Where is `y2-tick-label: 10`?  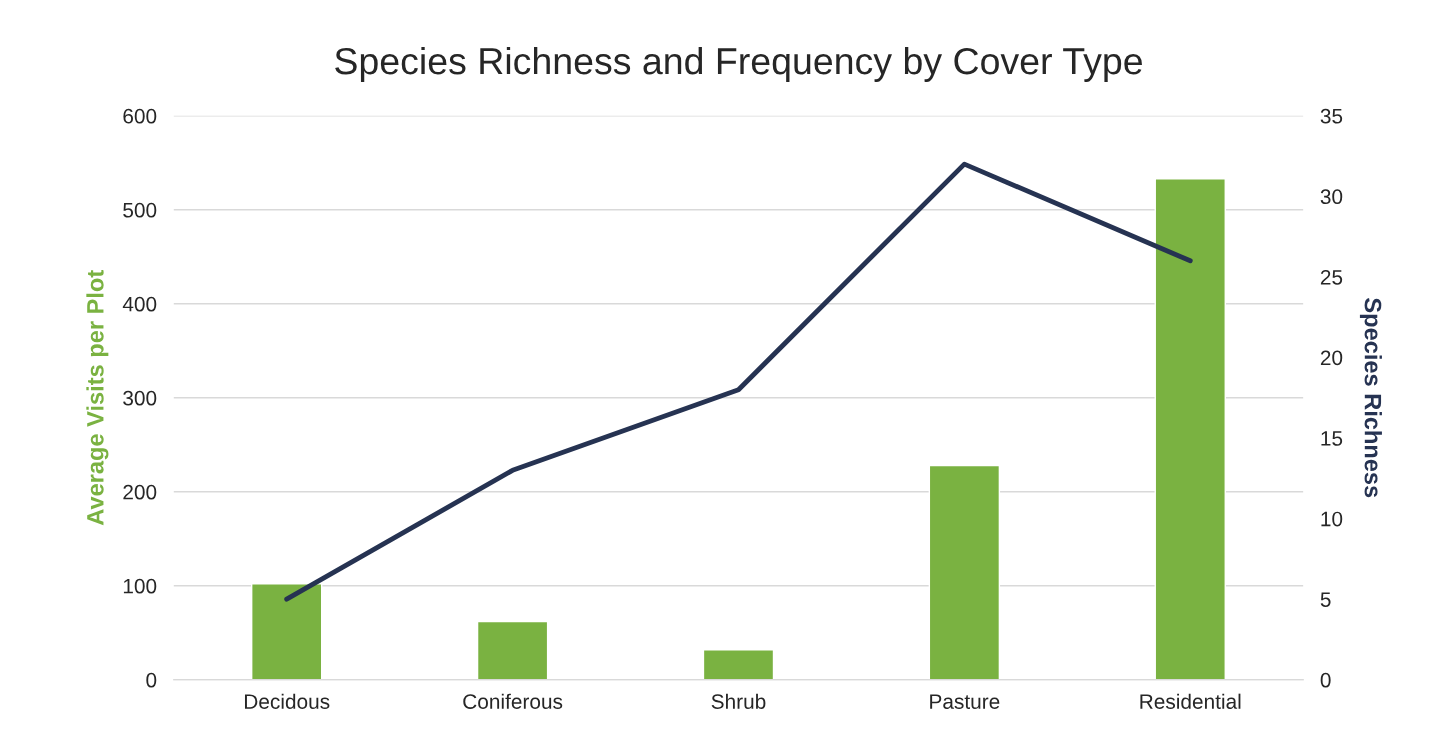 y2-tick-label: 10 is located at coordinates (1332, 519).